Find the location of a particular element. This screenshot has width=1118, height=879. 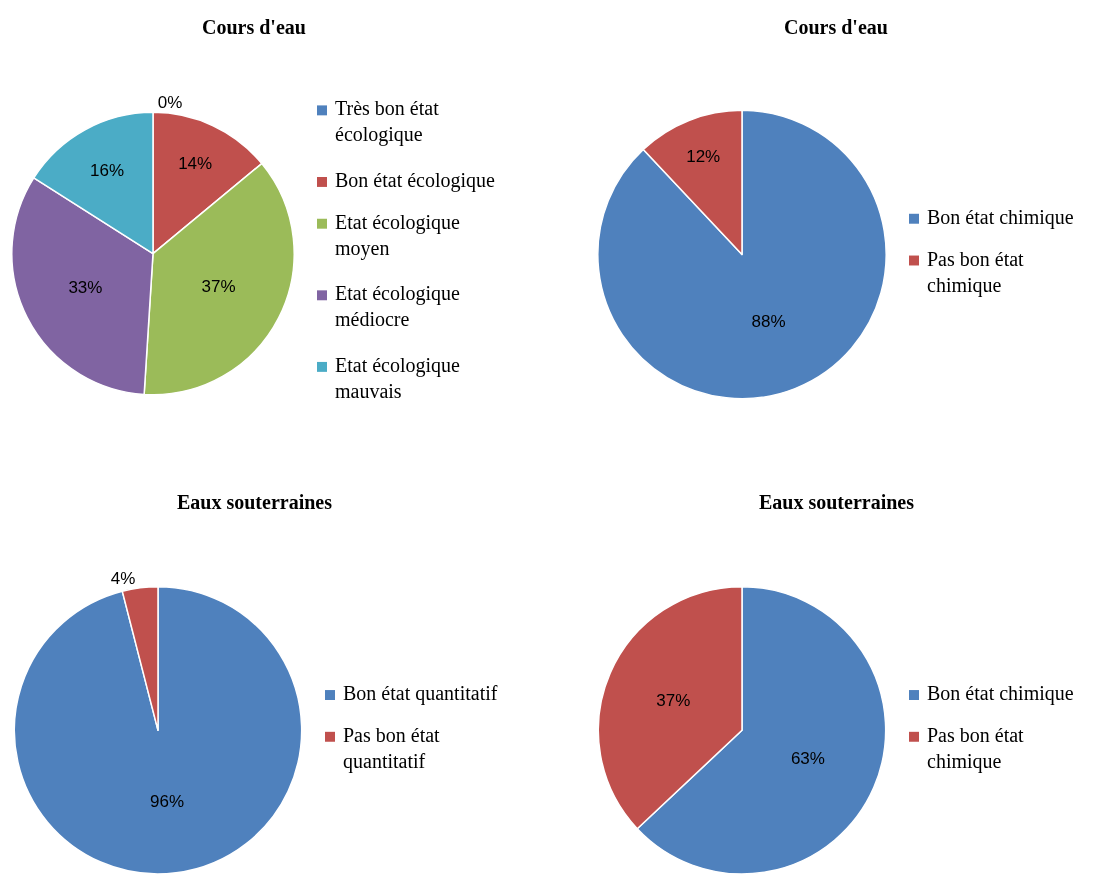

legend-label: Très bon état écologique is located at coordinates (387, 121).